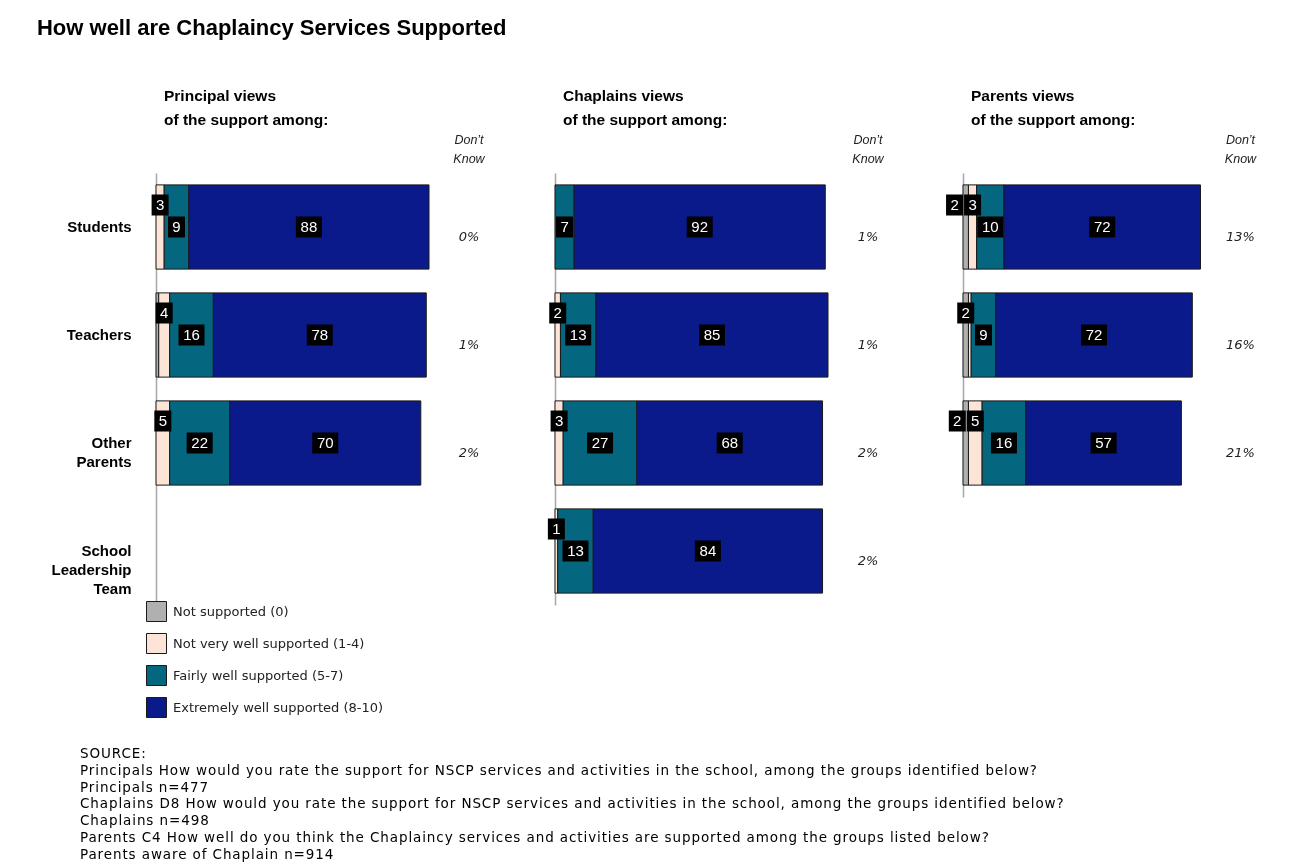 The width and height of the screenshot is (1295, 865). Describe the element at coordinates (200, 442) in the screenshot. I see `data-label: 22` at that location.